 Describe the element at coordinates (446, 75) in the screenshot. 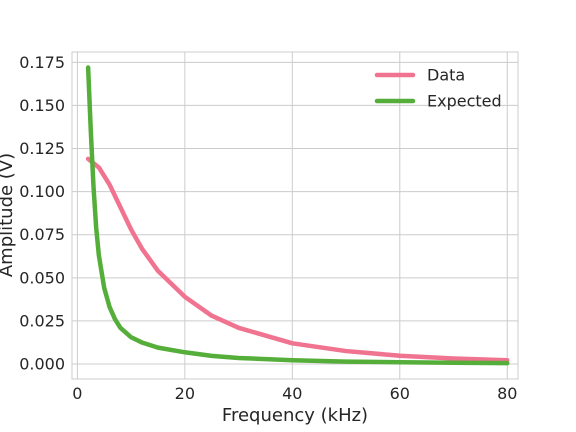

I see `legend-label: Data` at that location.